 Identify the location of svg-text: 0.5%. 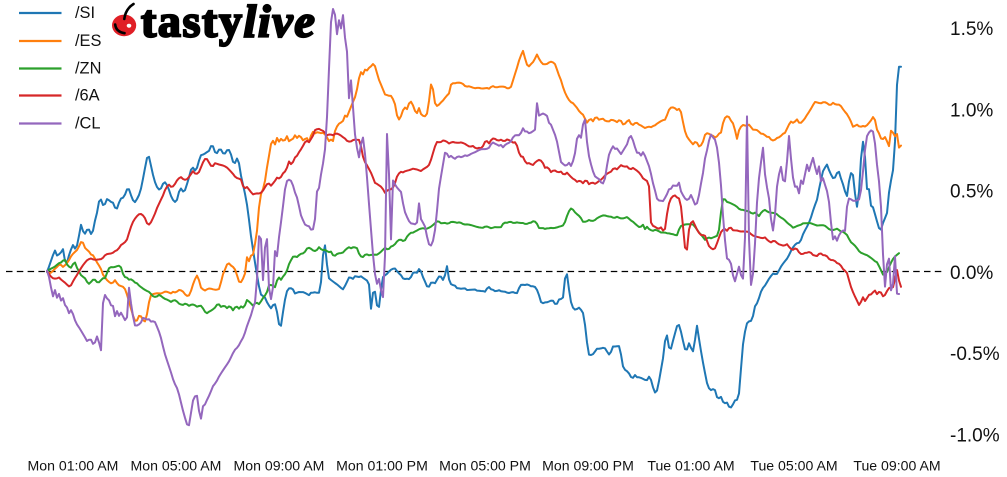
(971, 192).